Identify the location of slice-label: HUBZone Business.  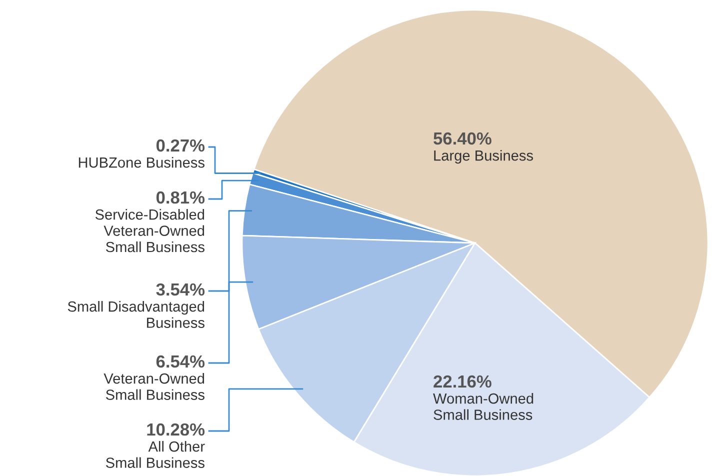
(141, 162).